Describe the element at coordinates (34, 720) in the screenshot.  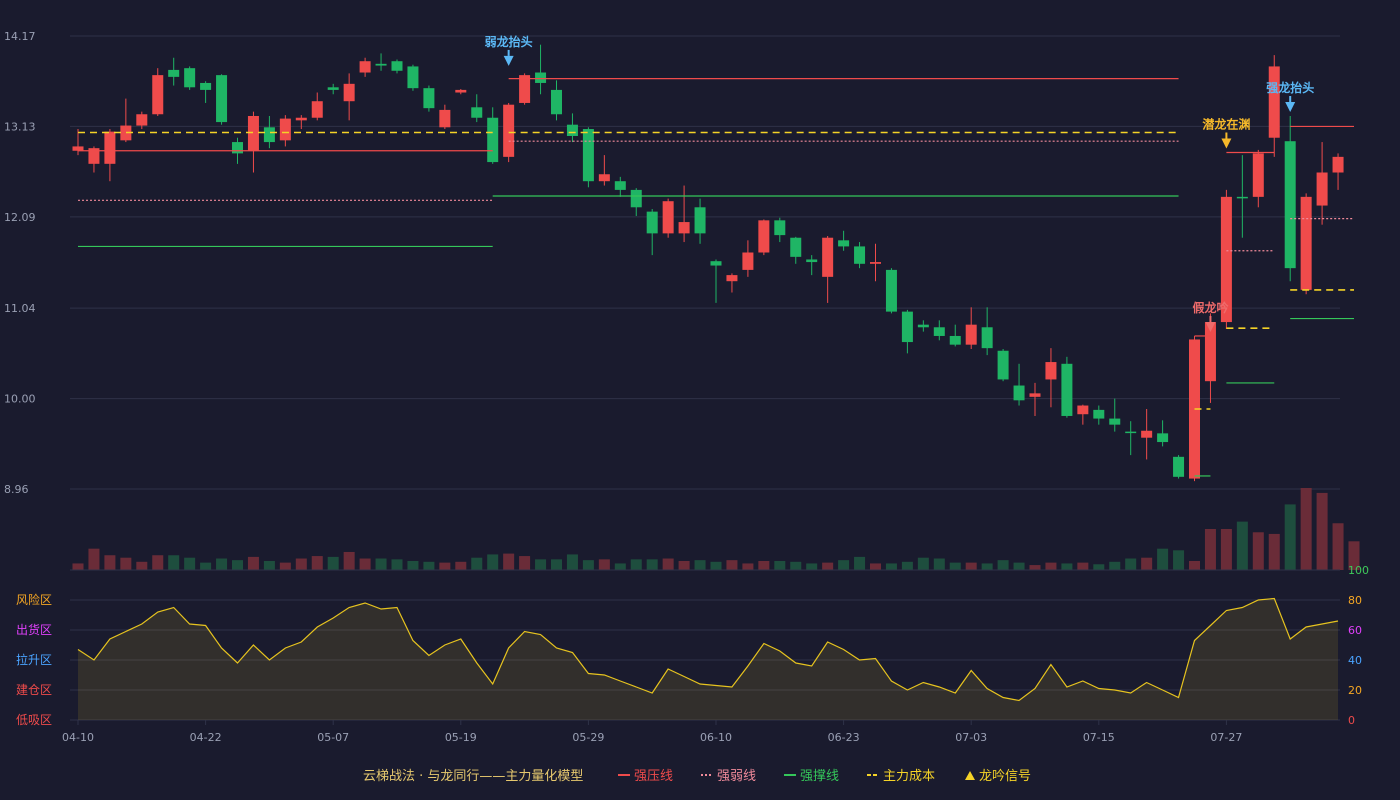
I see `oscillator-zone-label: 低吸区` at that location.